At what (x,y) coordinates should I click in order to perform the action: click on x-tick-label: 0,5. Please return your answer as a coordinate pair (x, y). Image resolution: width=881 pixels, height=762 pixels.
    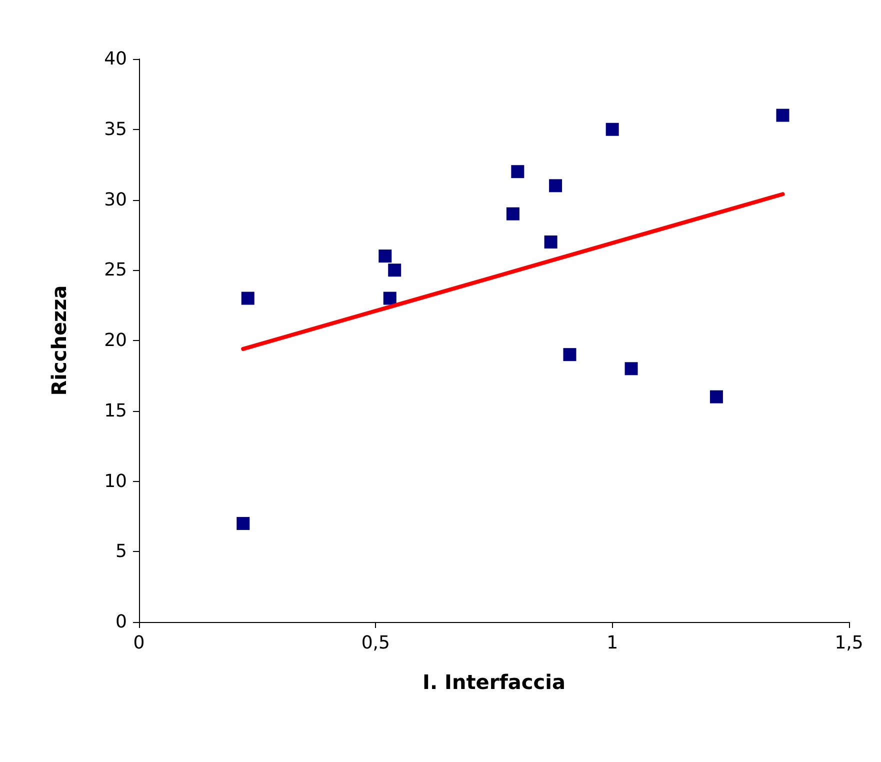
    Looking at the image, I should click on (375, 643).